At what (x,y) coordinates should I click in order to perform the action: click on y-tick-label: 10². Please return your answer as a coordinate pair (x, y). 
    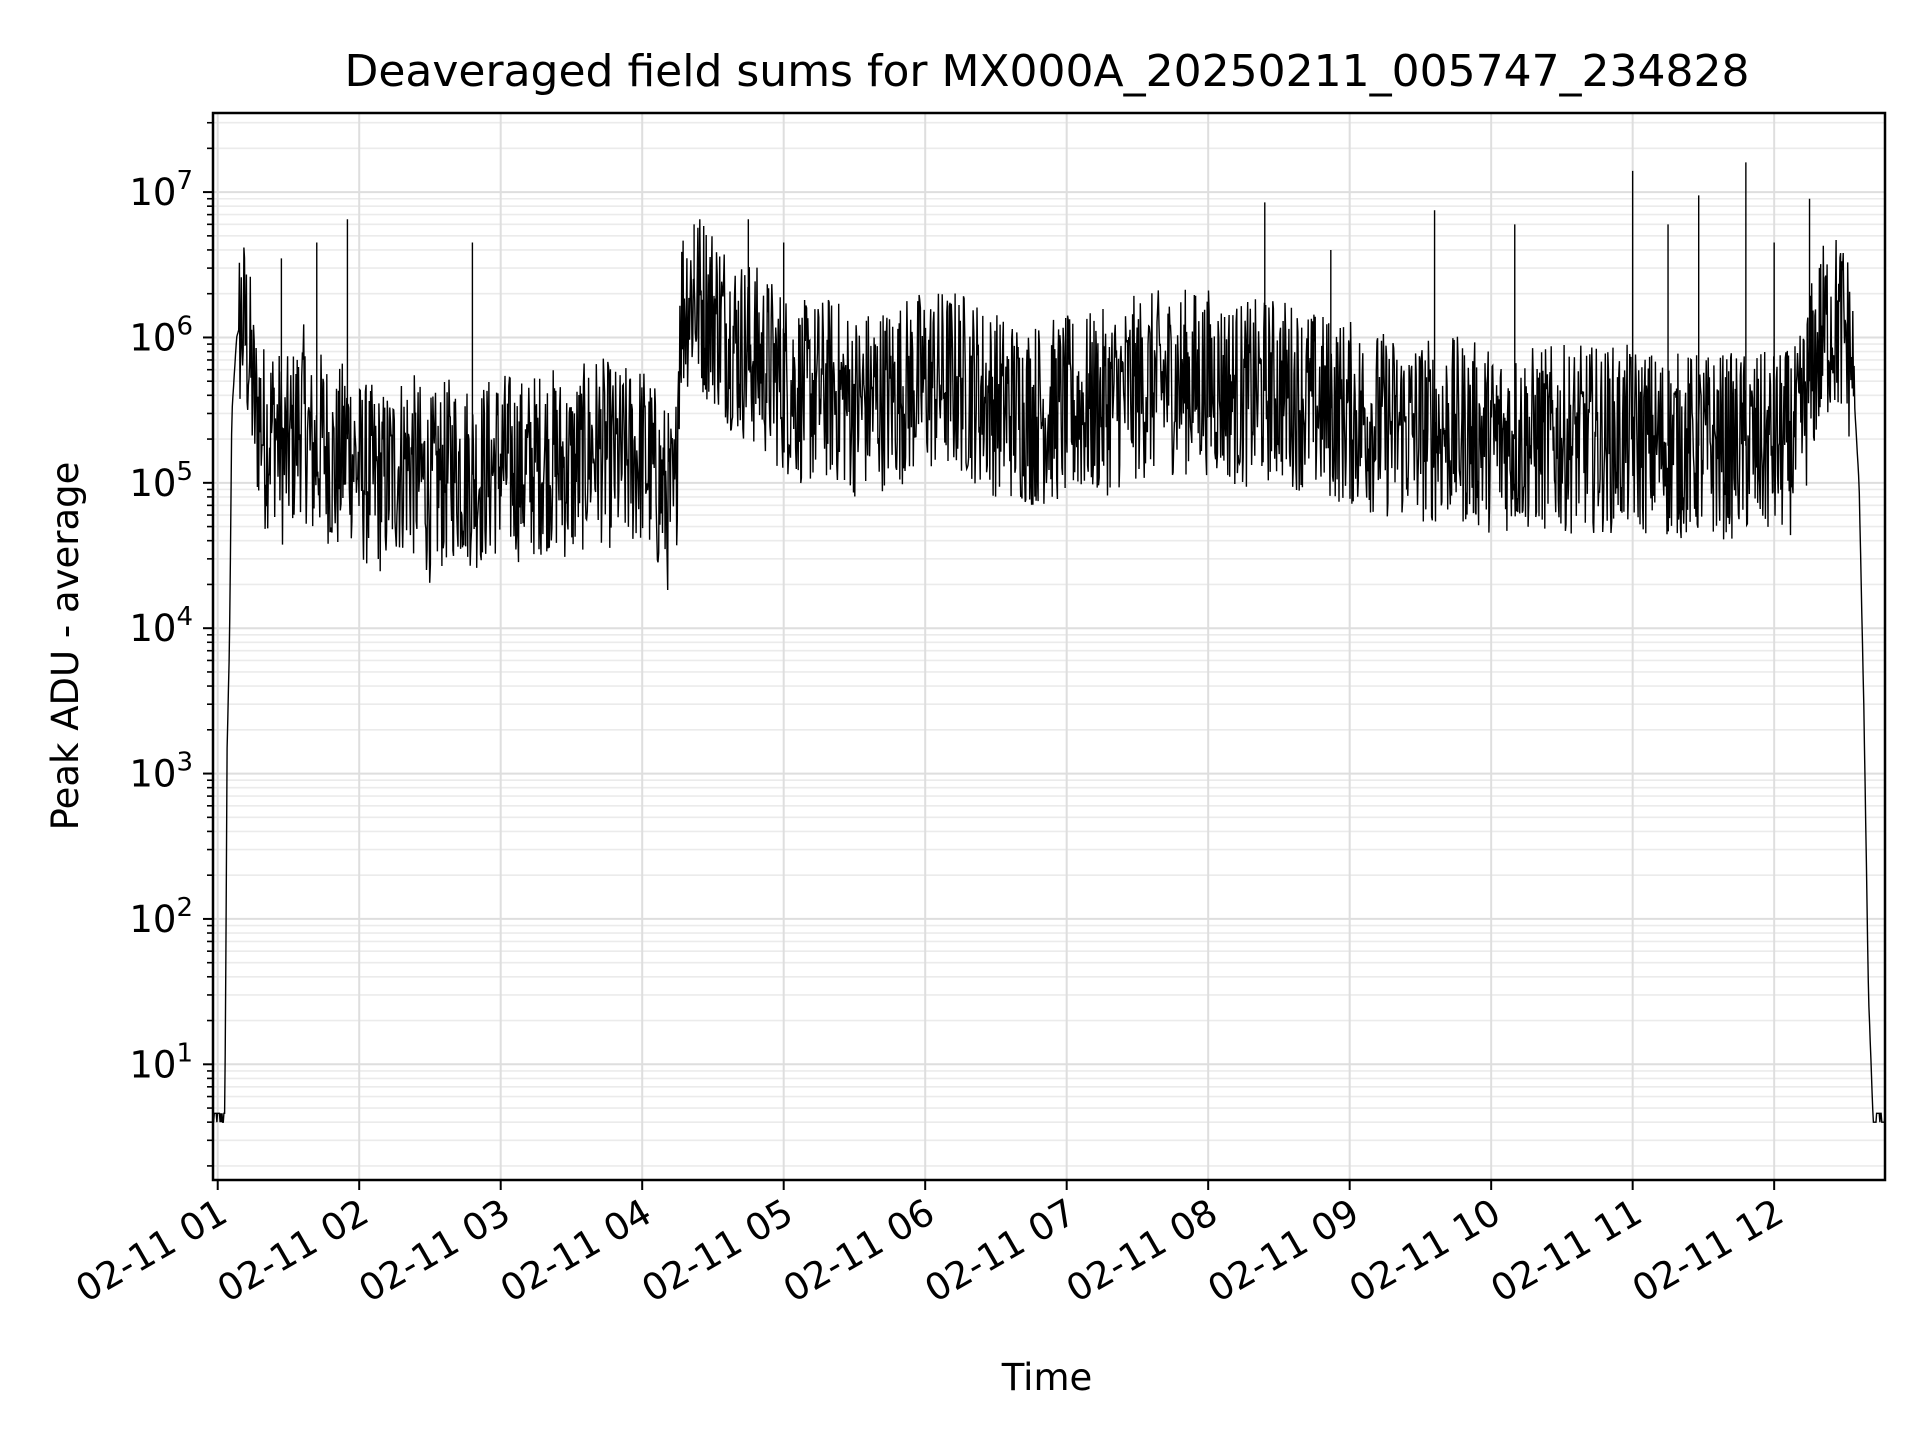
    Looking at the image, I should click on (161, 917).